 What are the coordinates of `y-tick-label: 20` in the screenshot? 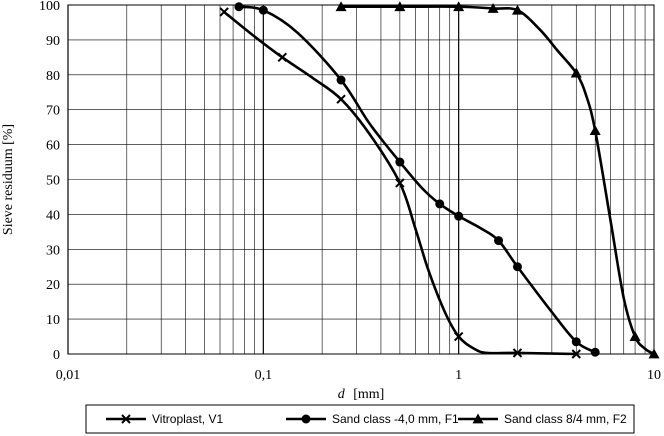 It's located at (53, 285).